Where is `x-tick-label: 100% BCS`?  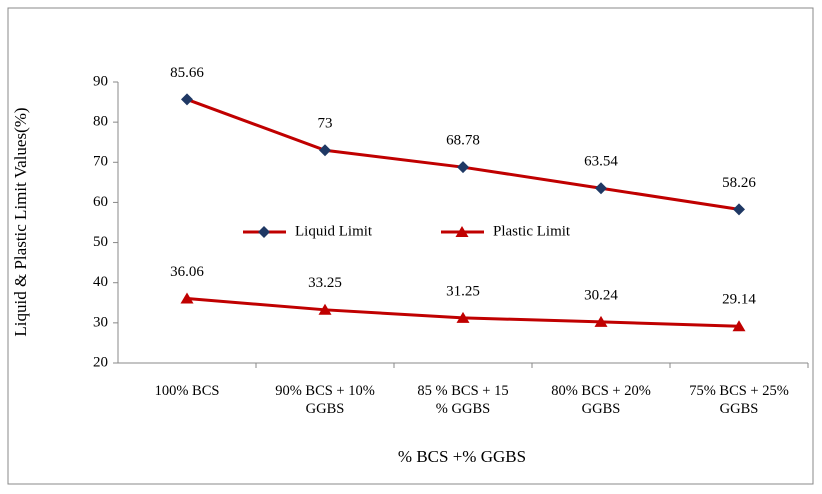 x-tick-label: 100% BCS is located at coordinates (187, 391).